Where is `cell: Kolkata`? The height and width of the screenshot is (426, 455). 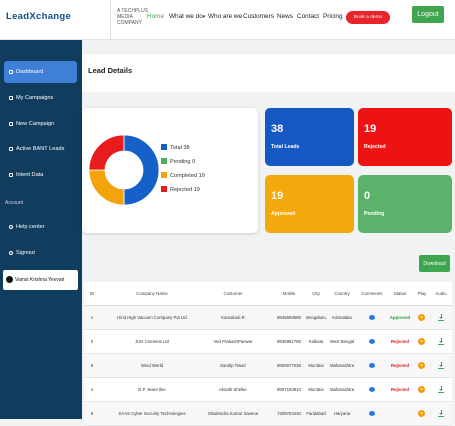 cell: Kolkata is located at coordinates (316, 341).